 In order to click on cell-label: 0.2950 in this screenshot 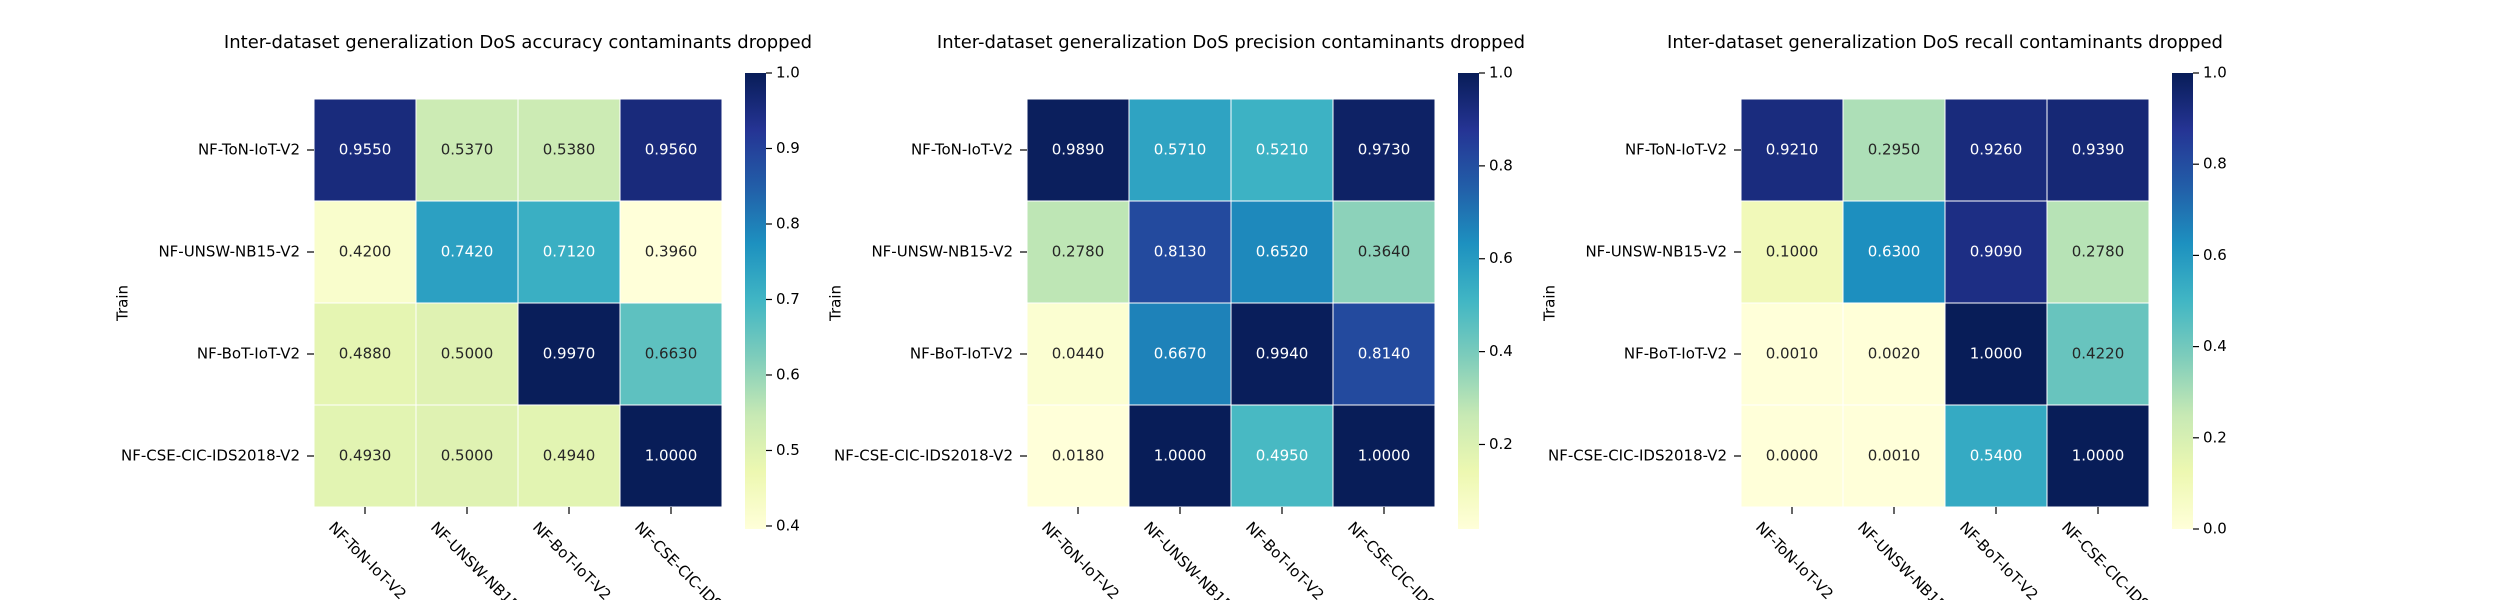, I will do `click(1894, 150)`.